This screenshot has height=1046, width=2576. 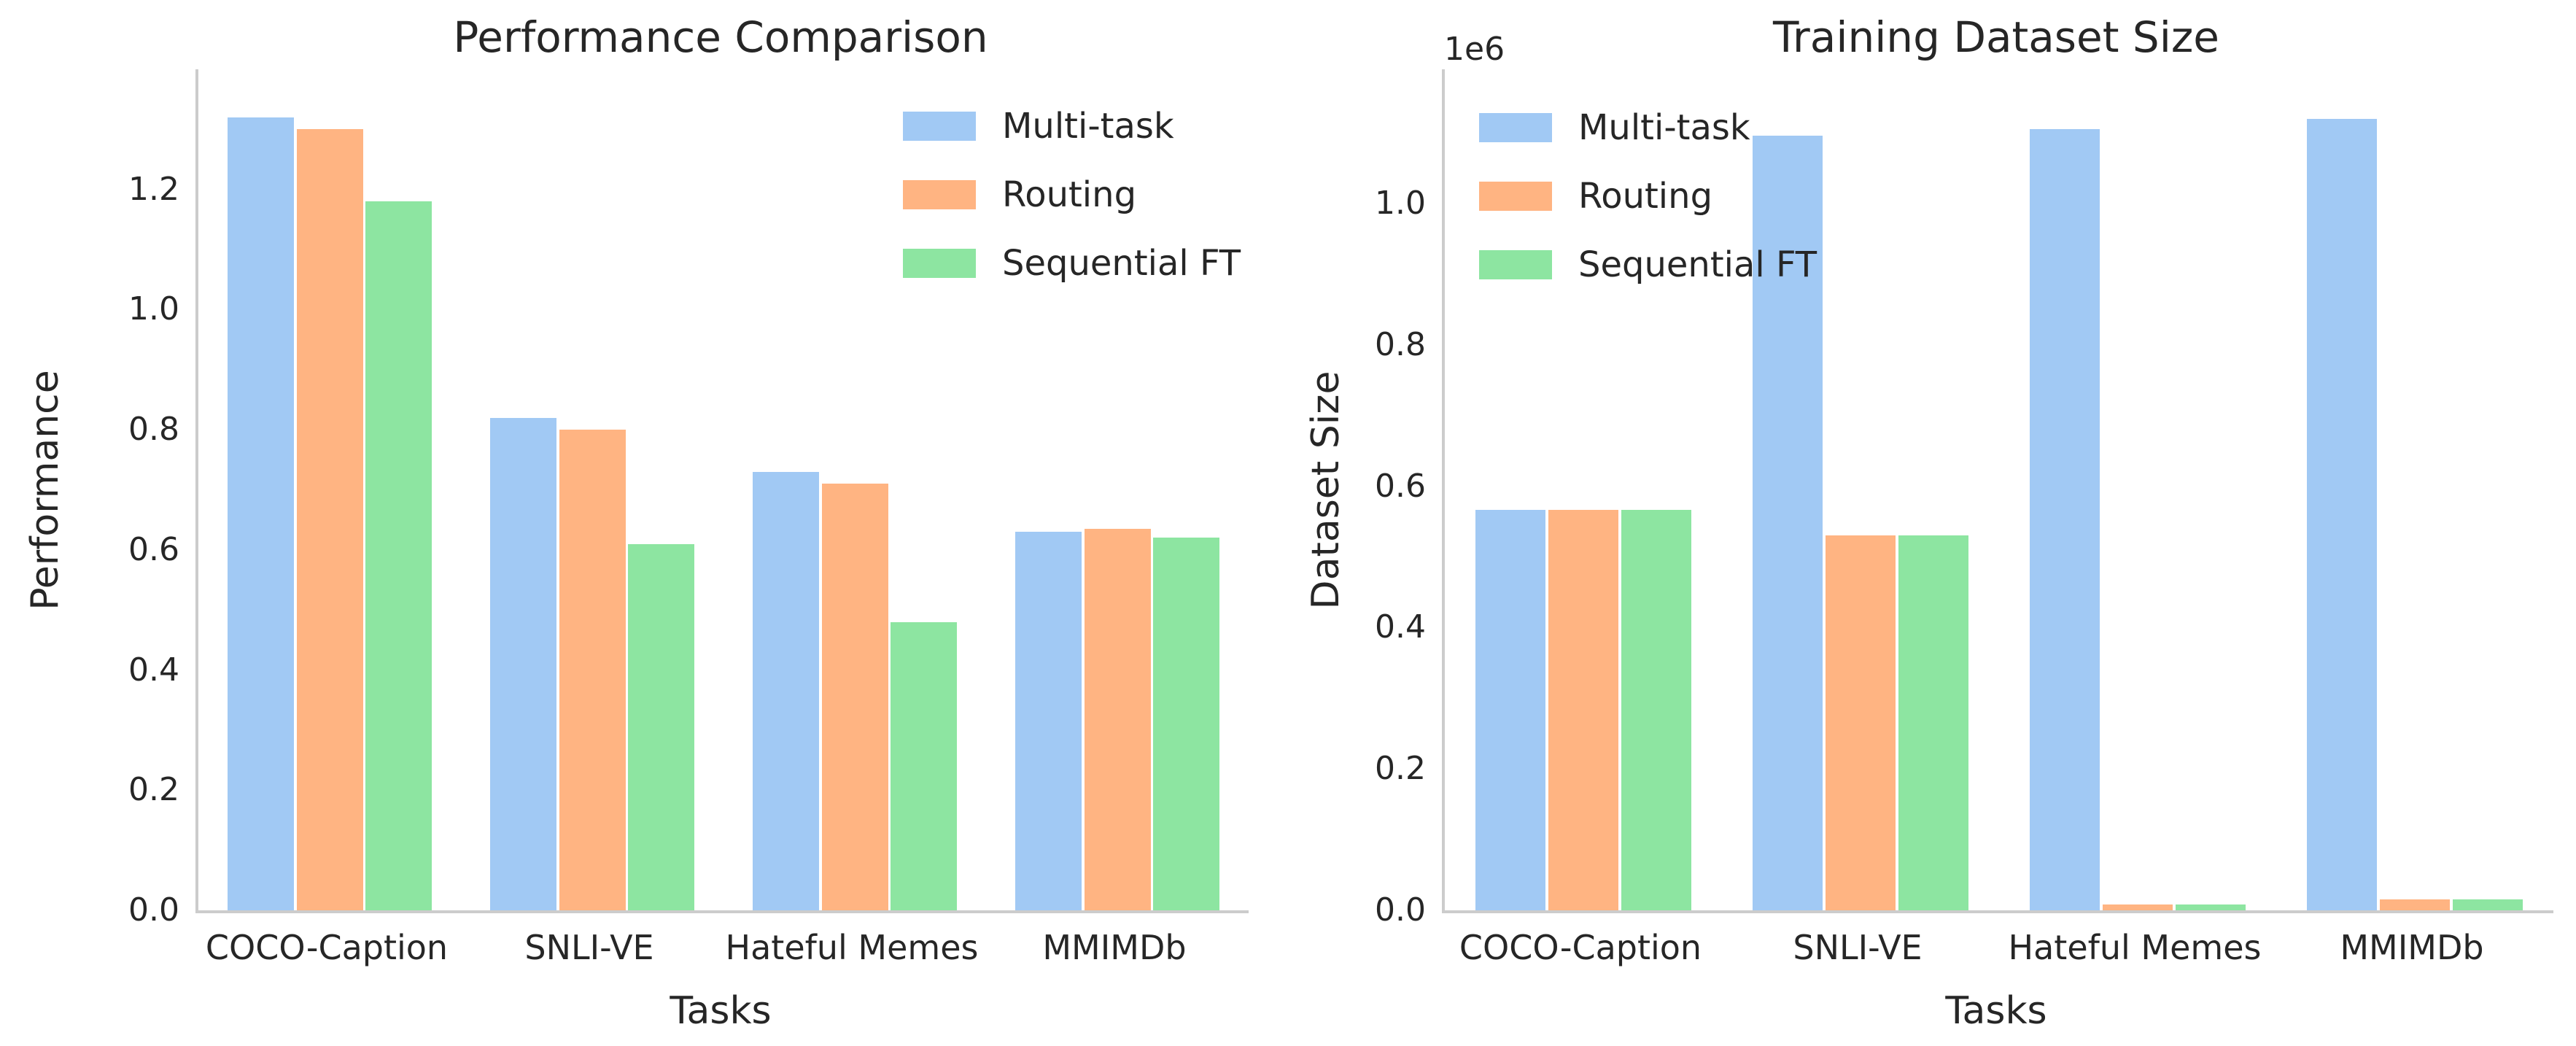 What do you see at coordinates (154, 189) in the screenshot?
I see `y-tick-label: 1.2` at bounding box center [154, 189].